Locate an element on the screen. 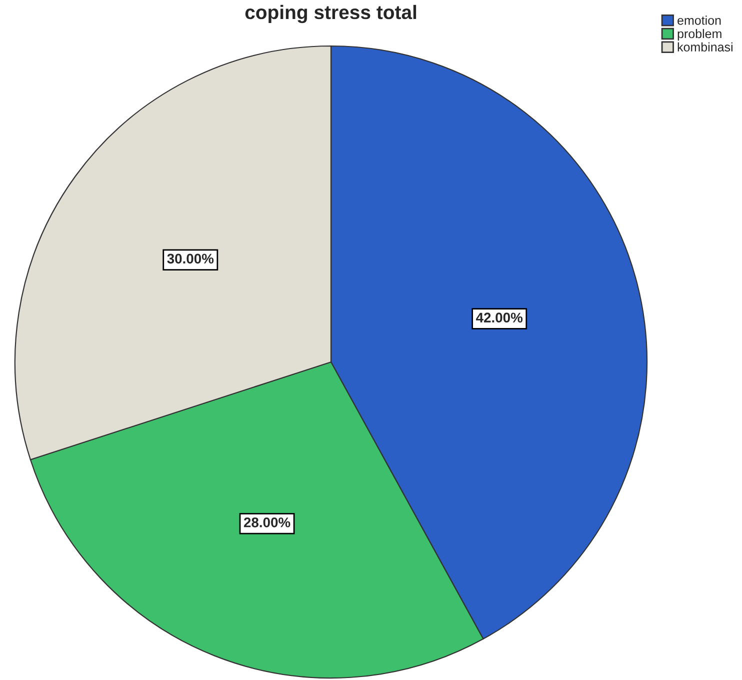 The height and width of the screenshot is (680, 742). legend-label: emotion is located at coordinates (699, 20).